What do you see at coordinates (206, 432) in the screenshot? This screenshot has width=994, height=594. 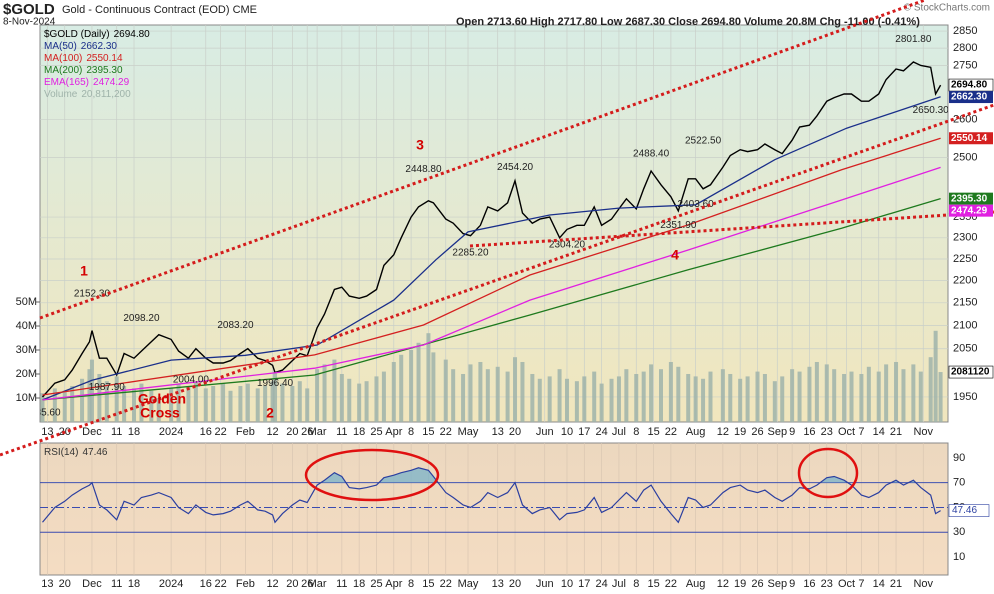 I see `x-tick-label: 16` at bounding box center [206, 432].